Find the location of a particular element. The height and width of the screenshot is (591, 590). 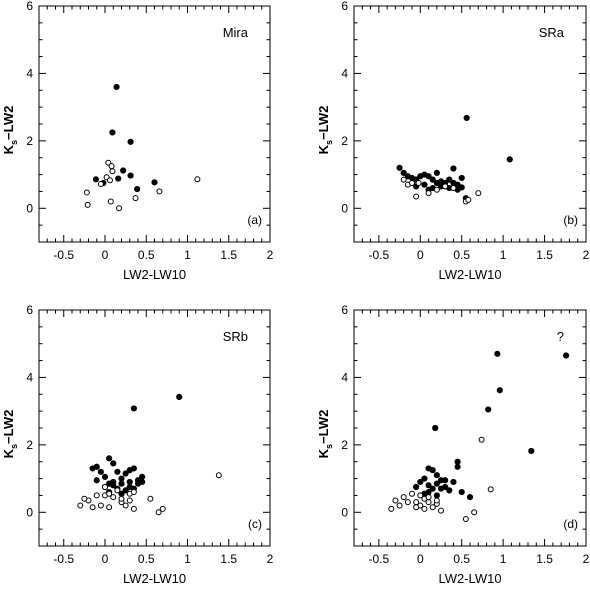

panel-name: SRa is located at coordinates (552, 32).